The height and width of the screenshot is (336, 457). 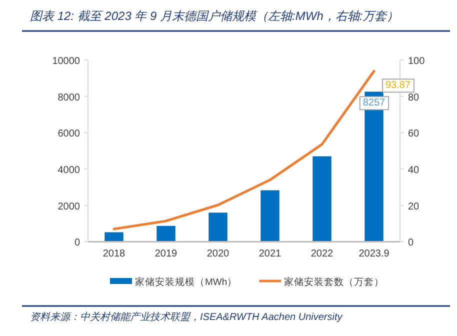 What do you see at coordinates (414, 98) in the screenshot?
I see `y2-tick-label: 80` at bounding box center [414, 98].